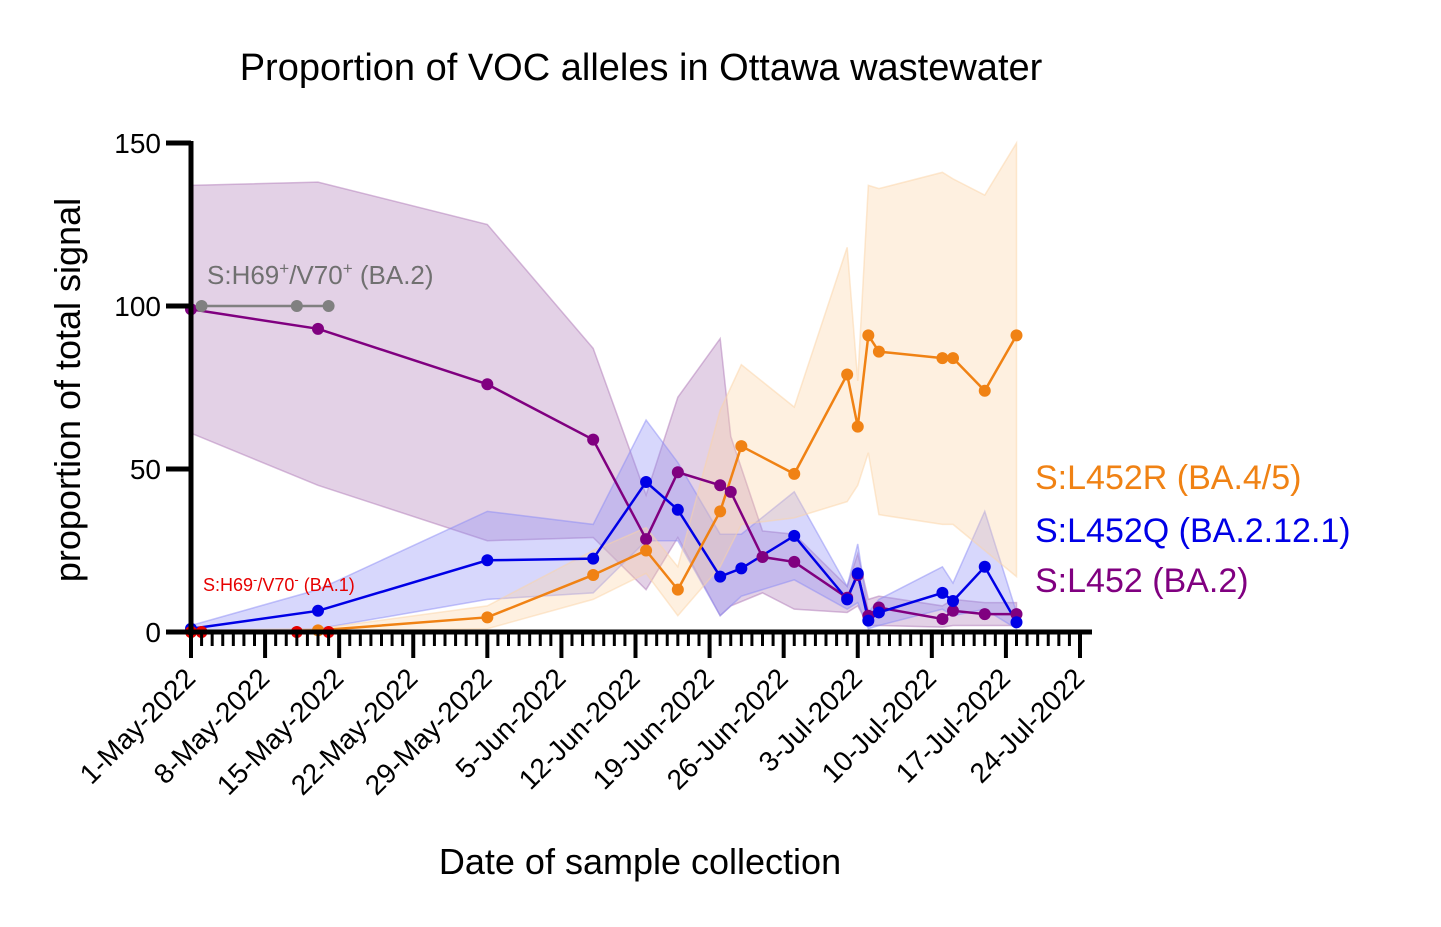  What do you see at coordinates (67, 390) in the screenshot?
I see `y-axis-label: proportion of total signal` at bounding box center [67, 390].